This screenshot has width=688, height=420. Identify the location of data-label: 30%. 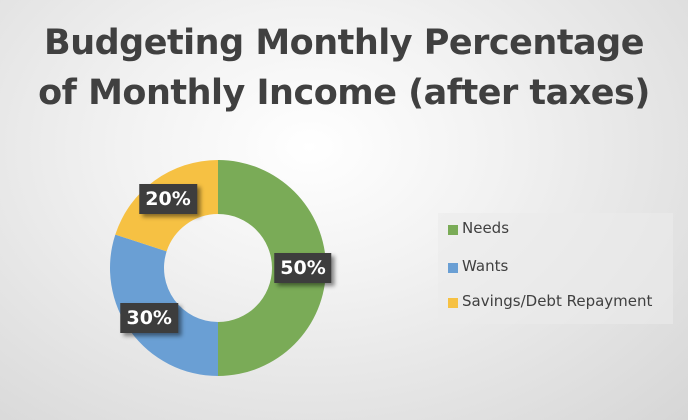
(149, 317).